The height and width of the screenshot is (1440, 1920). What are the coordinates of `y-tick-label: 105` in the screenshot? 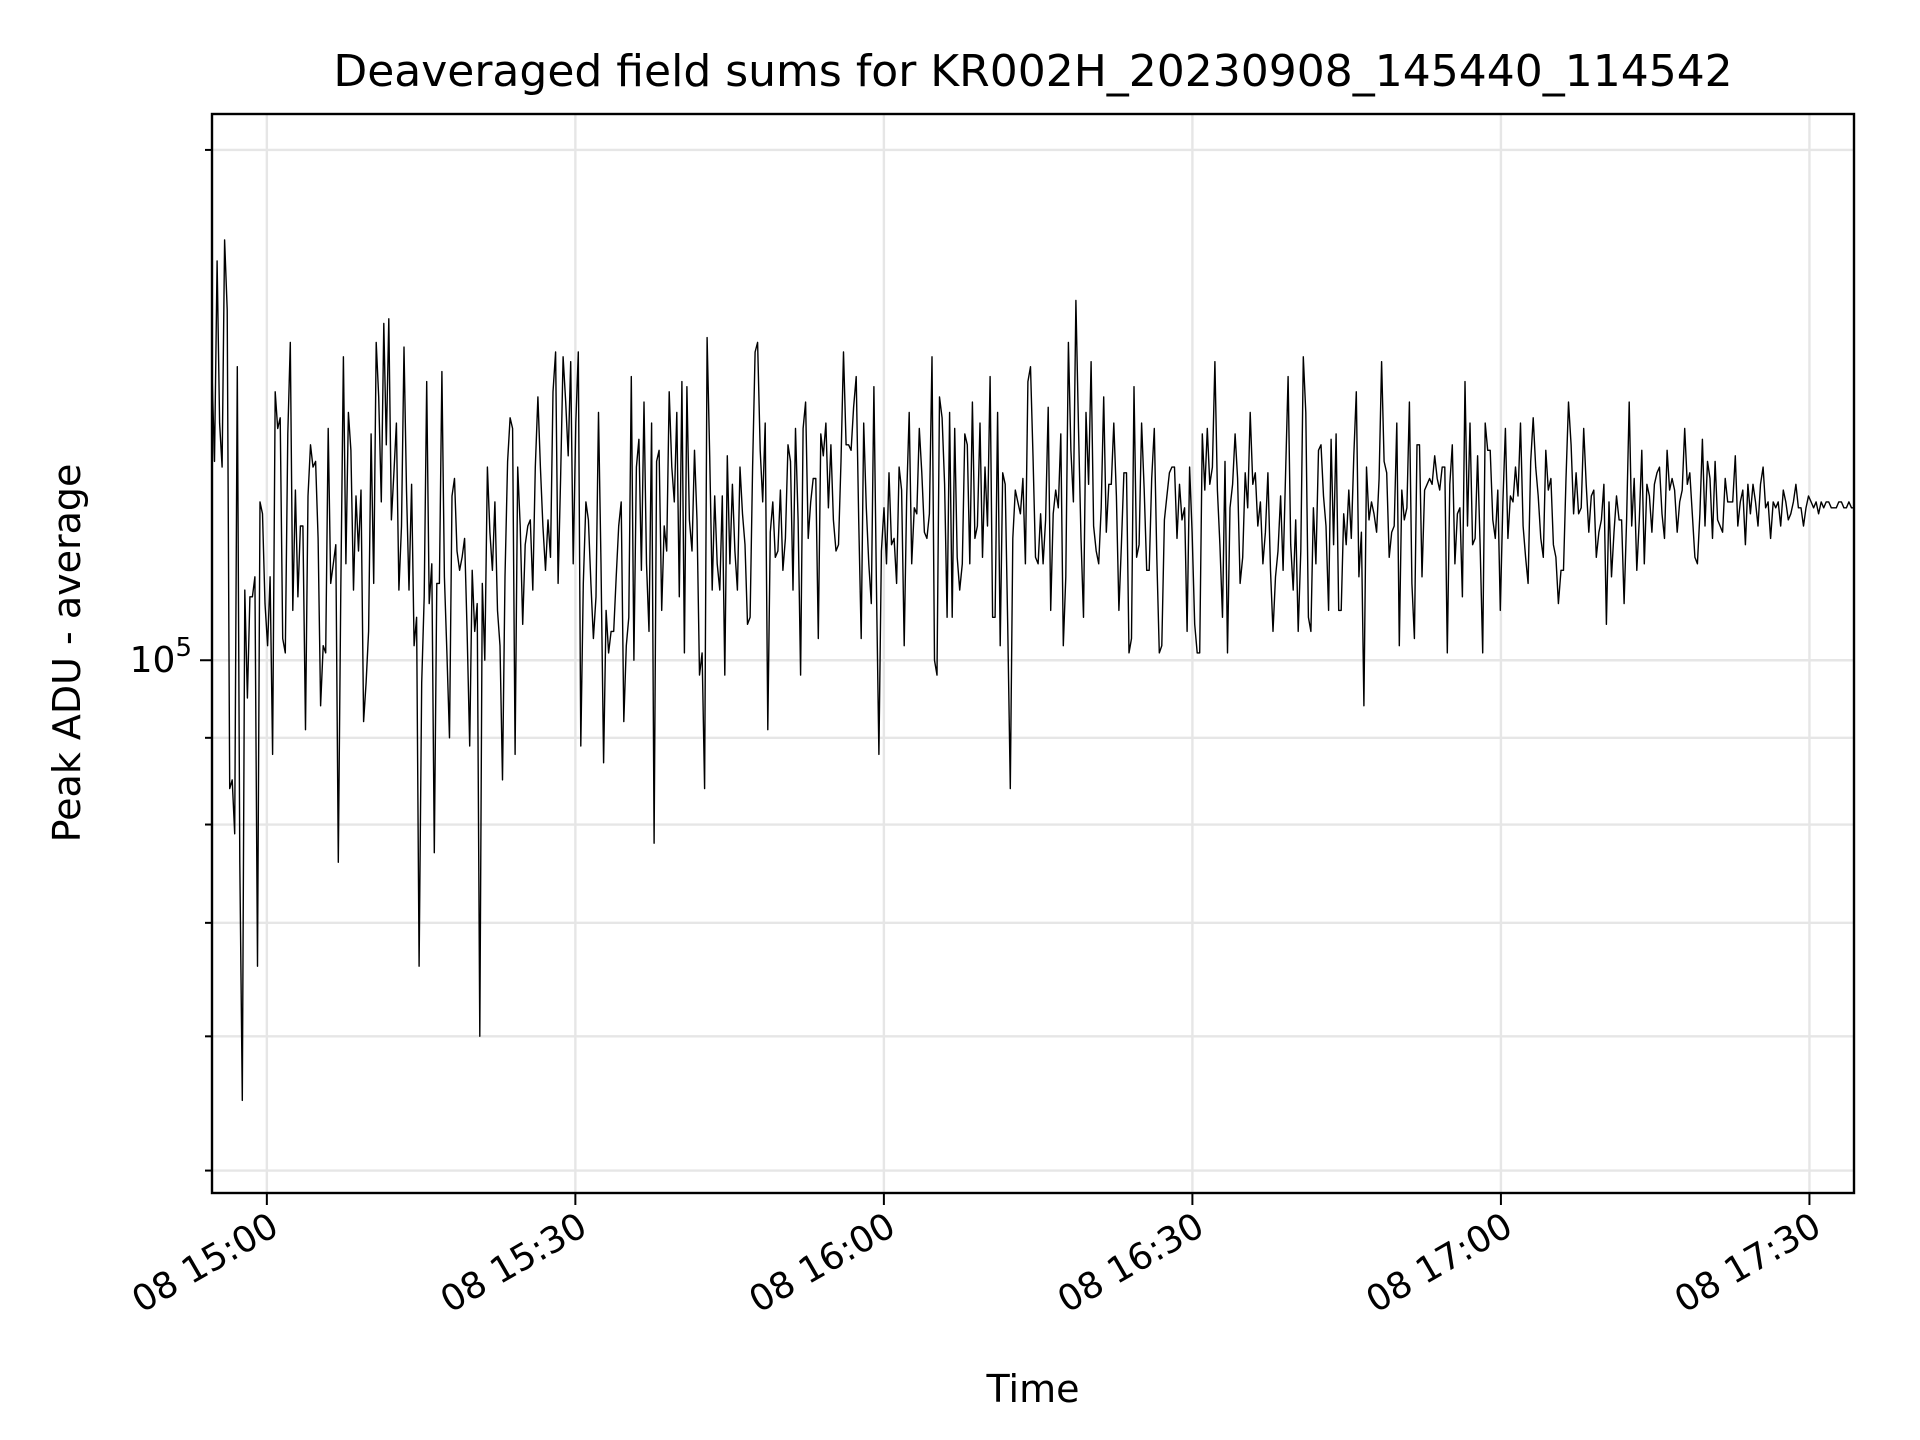 It's located at (161, 657).